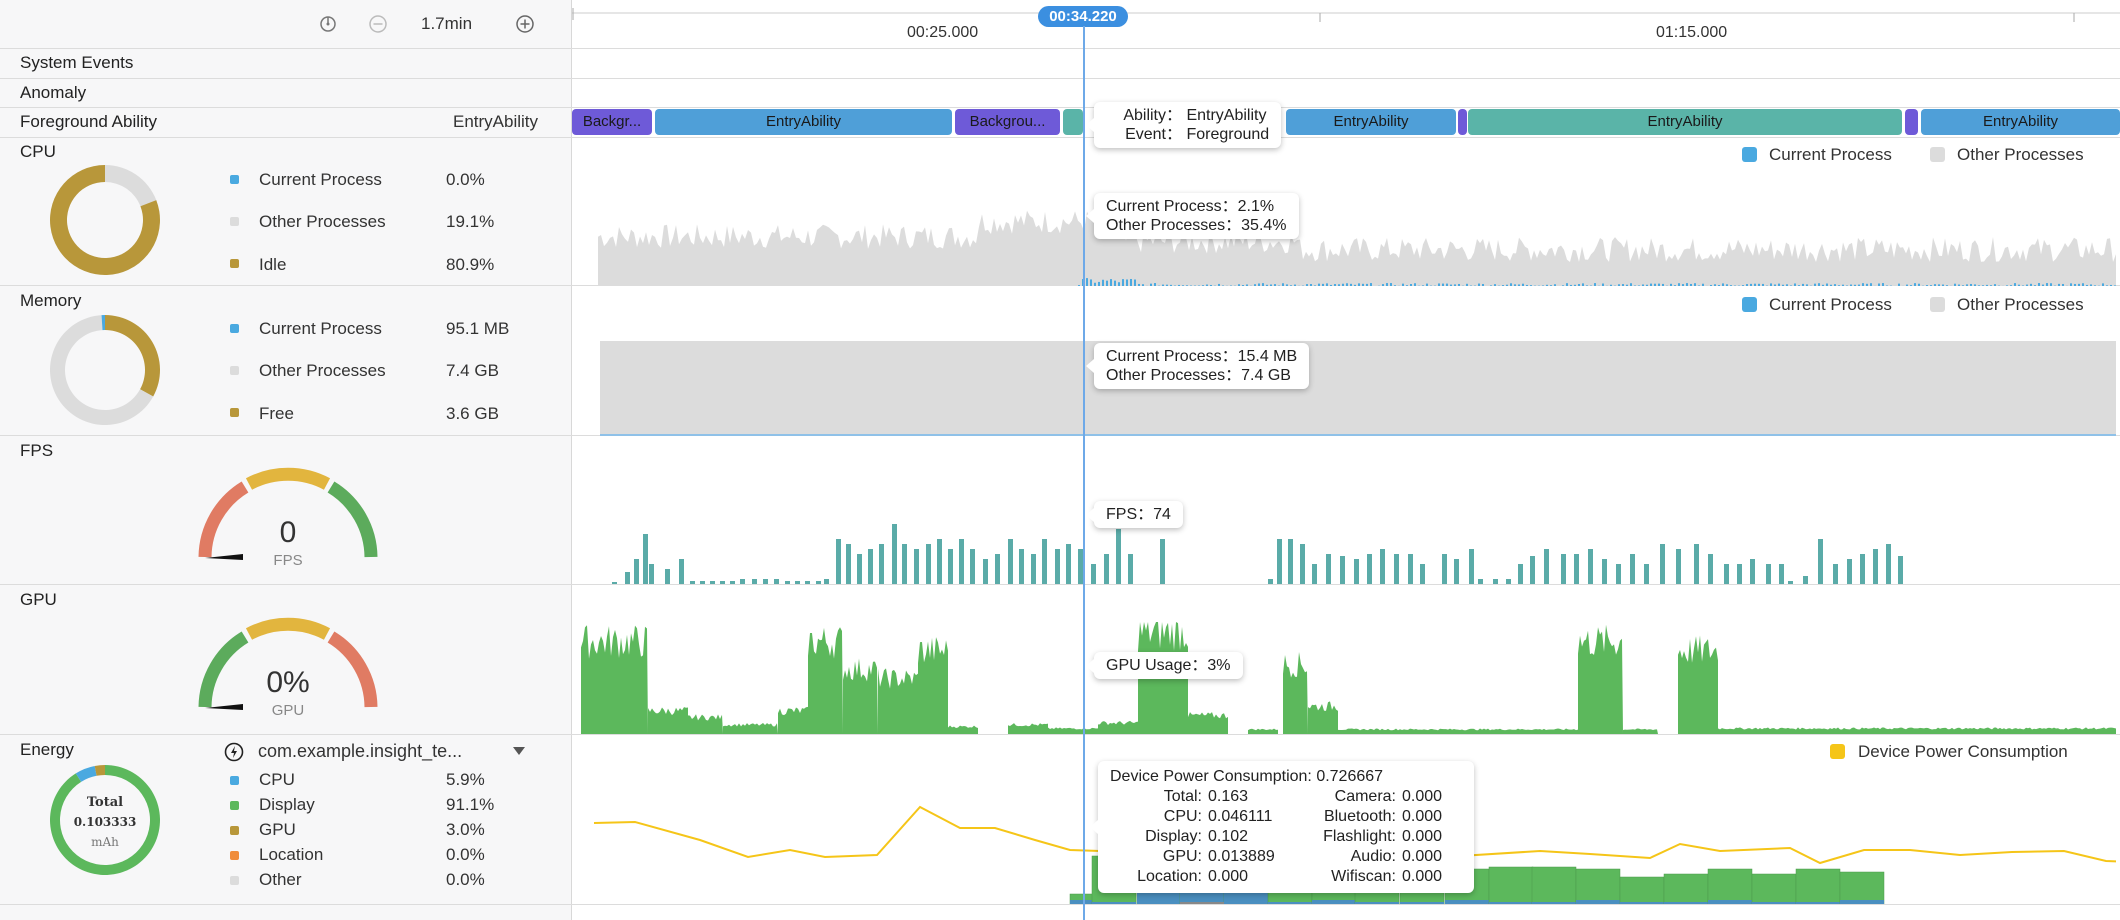  Describe the element at coordinates (1963, 751) in the screenshot. I see `energy-legend-label: Device Power Consumption` at that location.